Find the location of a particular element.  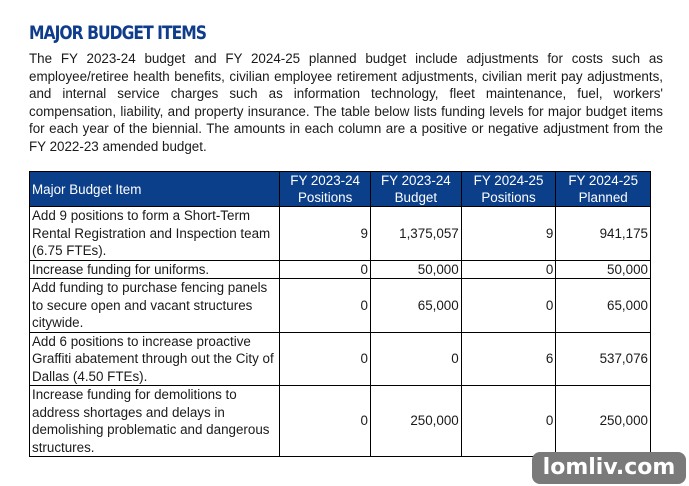

cell-planned-2425: 941,175 is located at coordinates (603, 233).